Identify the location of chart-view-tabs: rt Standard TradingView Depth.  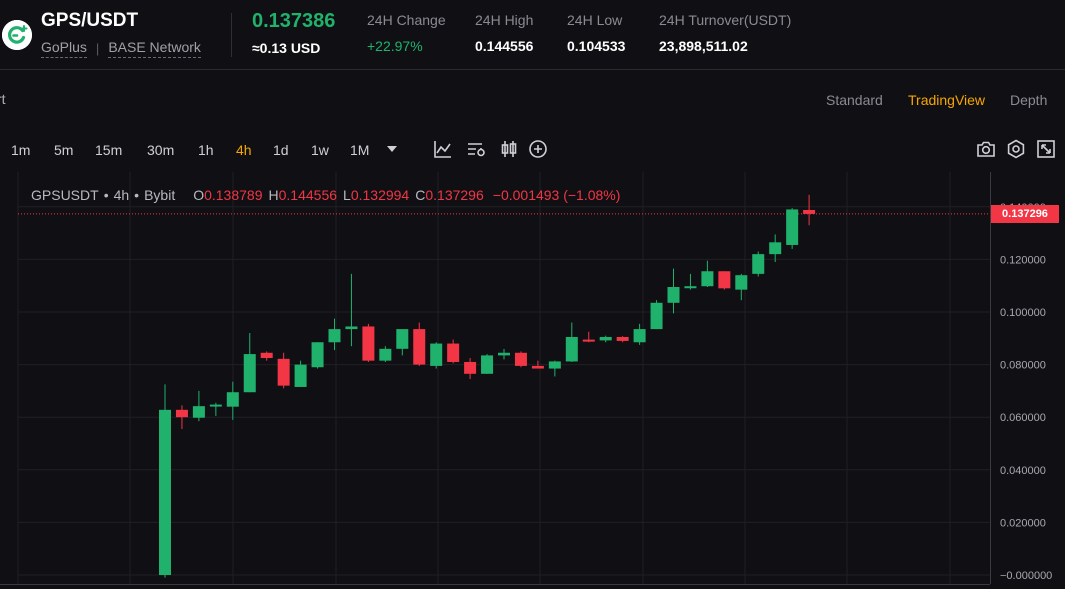
(532, 99).